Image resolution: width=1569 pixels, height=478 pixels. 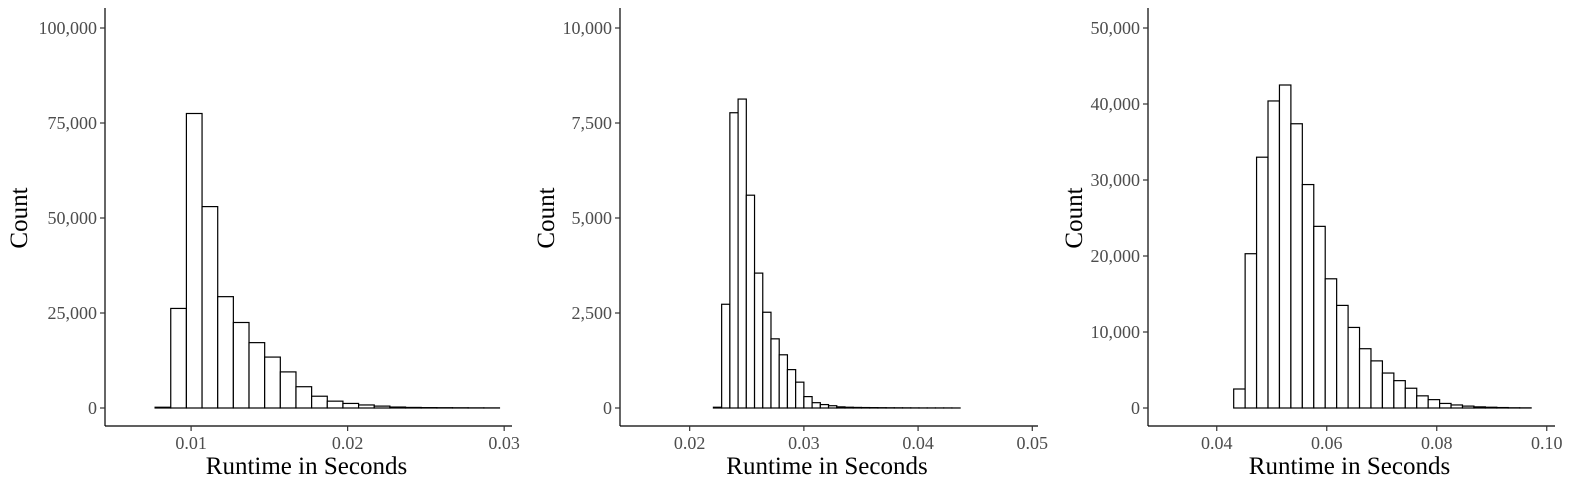 What do you see at coordinates (1547, 443) in the screenshot?
I see `x-tick-label: 0.10` at bounding box center [1547, 443].